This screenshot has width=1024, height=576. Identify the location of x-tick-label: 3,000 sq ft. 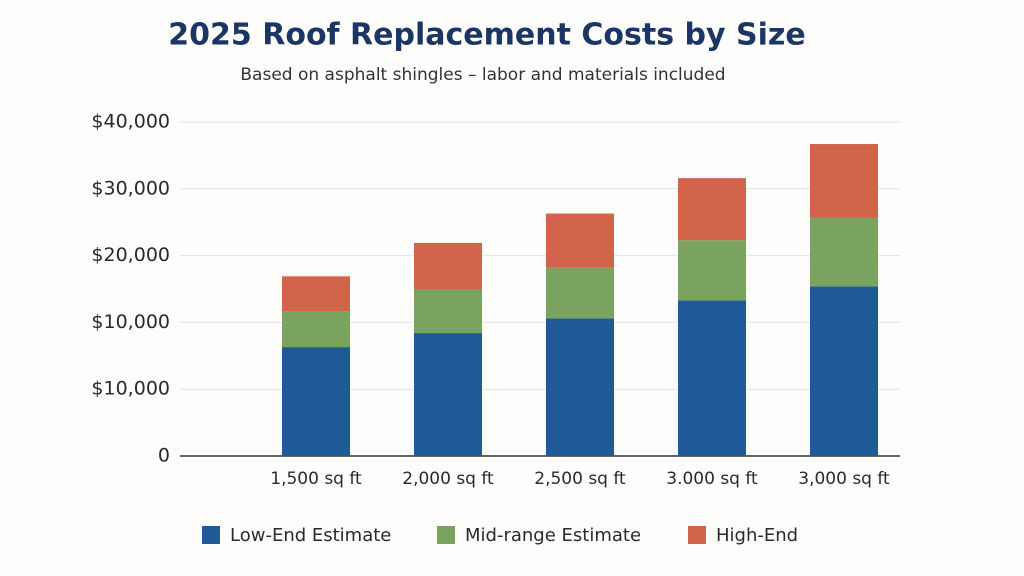
(844, 479).